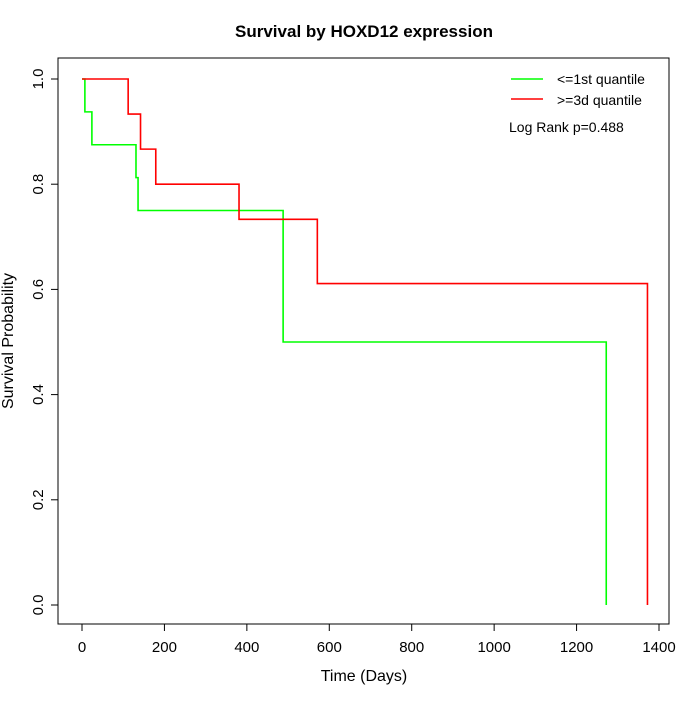  What do you see at coordinates (38, 499) in the screenshot?
I see `y-tick-label: 0.2` at bounding box center [38, 499].